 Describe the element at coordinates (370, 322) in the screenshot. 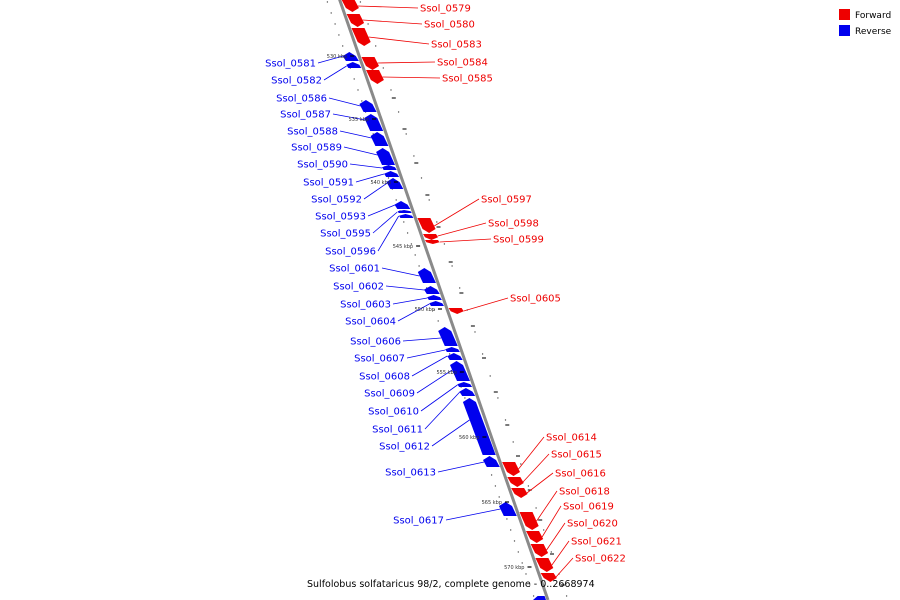

I see `gene-label-ssol-0604: Ssol_0604` at that location.